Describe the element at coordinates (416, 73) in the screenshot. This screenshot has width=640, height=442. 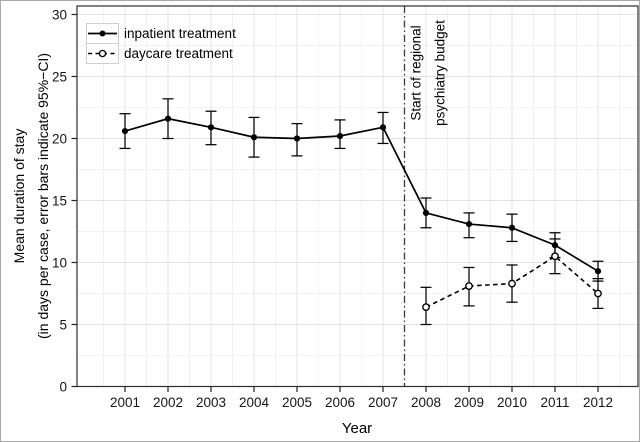
I see `vline-annotation-line1: Start of regional` at that location.